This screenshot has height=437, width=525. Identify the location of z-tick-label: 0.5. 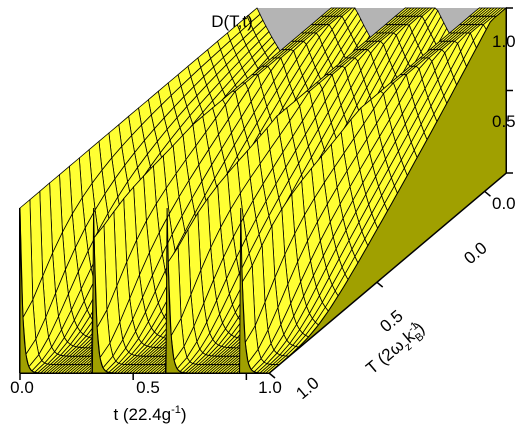
(504, 121).